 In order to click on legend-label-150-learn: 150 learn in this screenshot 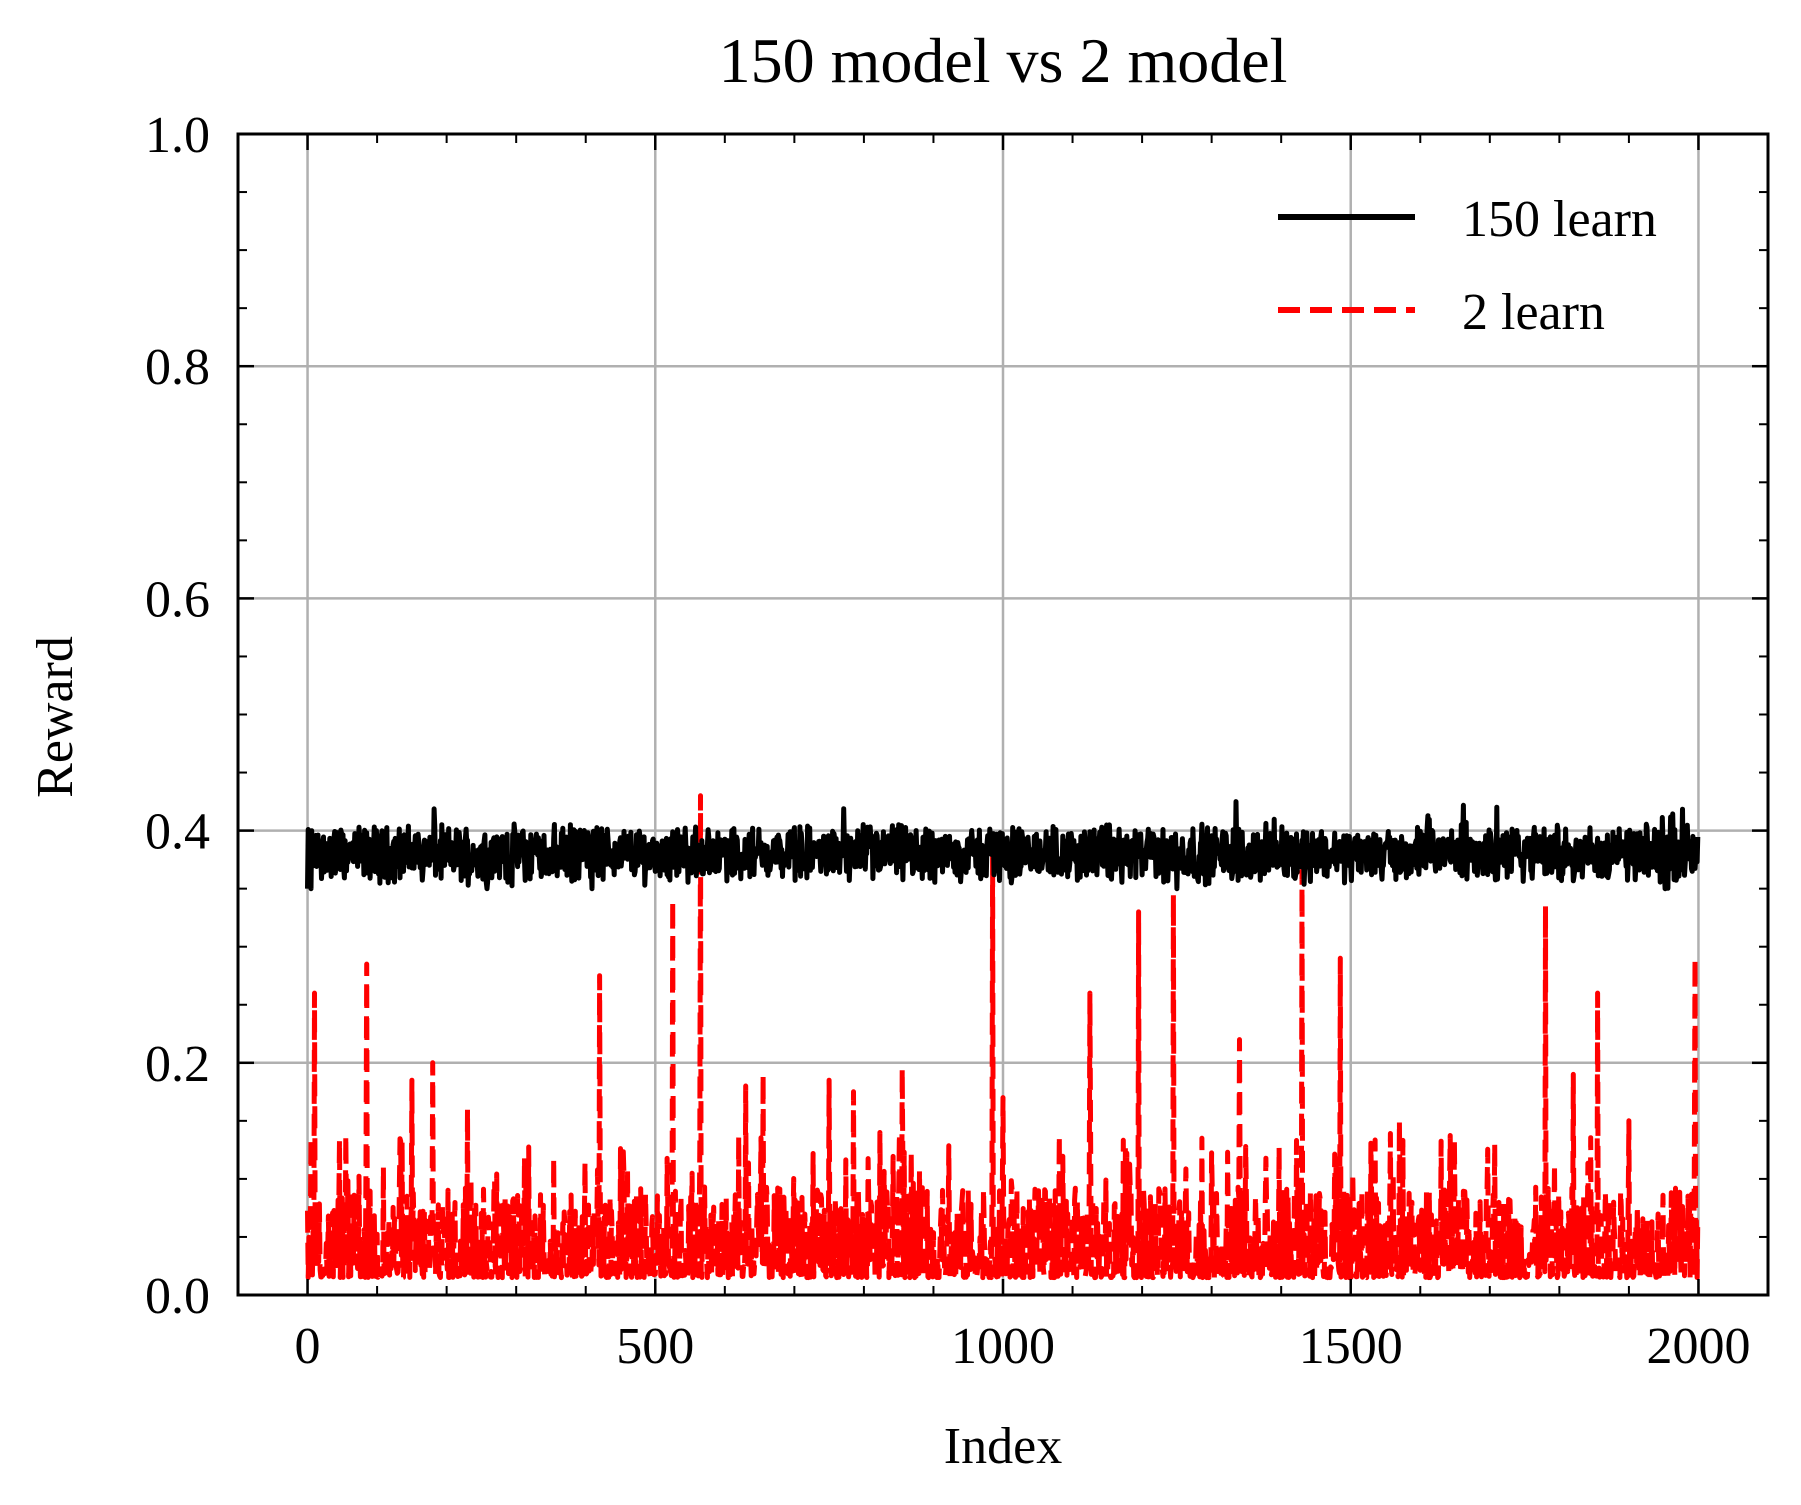, I will do `click(1559, 219)`.